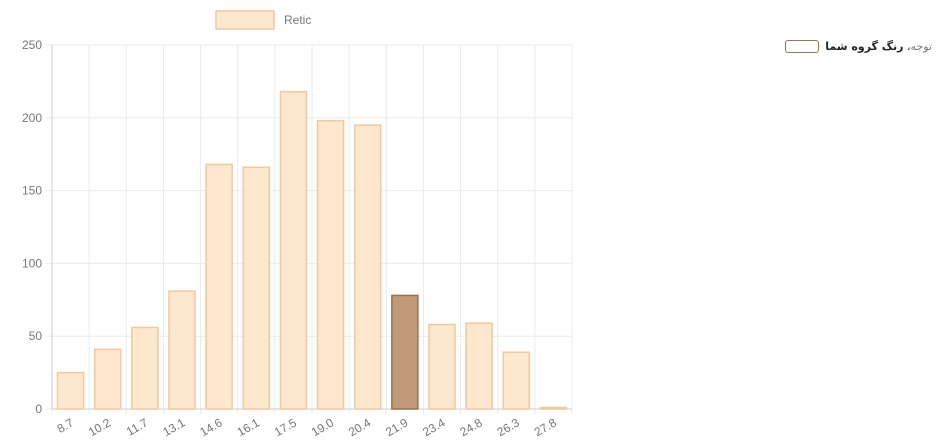  Describe the element at coordinates (100, 427) in the screenshot. I see `x-tick-label: 10.2` at that location.